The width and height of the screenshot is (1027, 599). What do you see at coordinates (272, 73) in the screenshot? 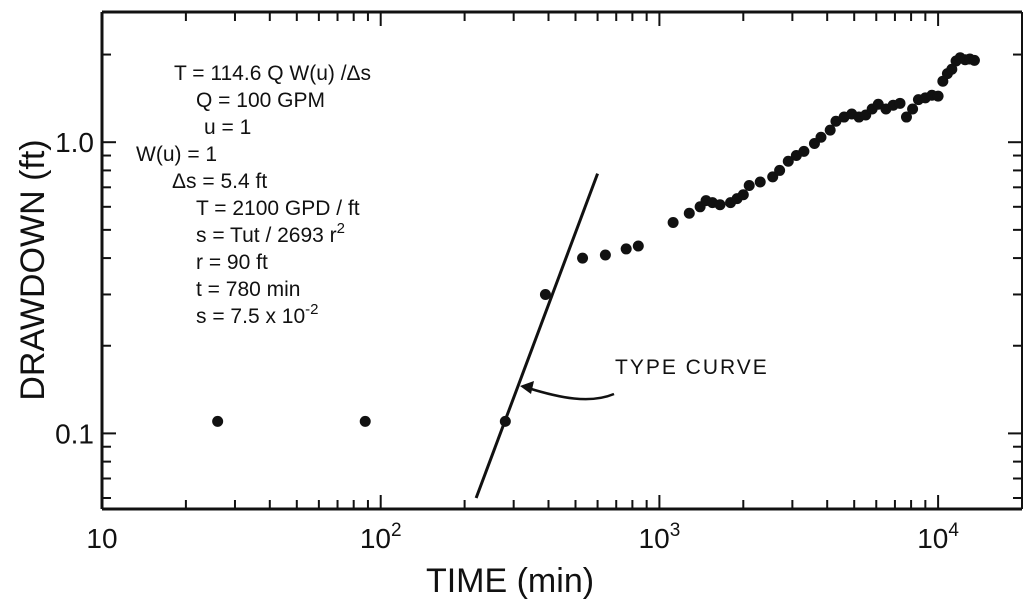
I see `annotation-line: T = 114.6 Q W(u) /Δs` at bounding box center [272, 73].